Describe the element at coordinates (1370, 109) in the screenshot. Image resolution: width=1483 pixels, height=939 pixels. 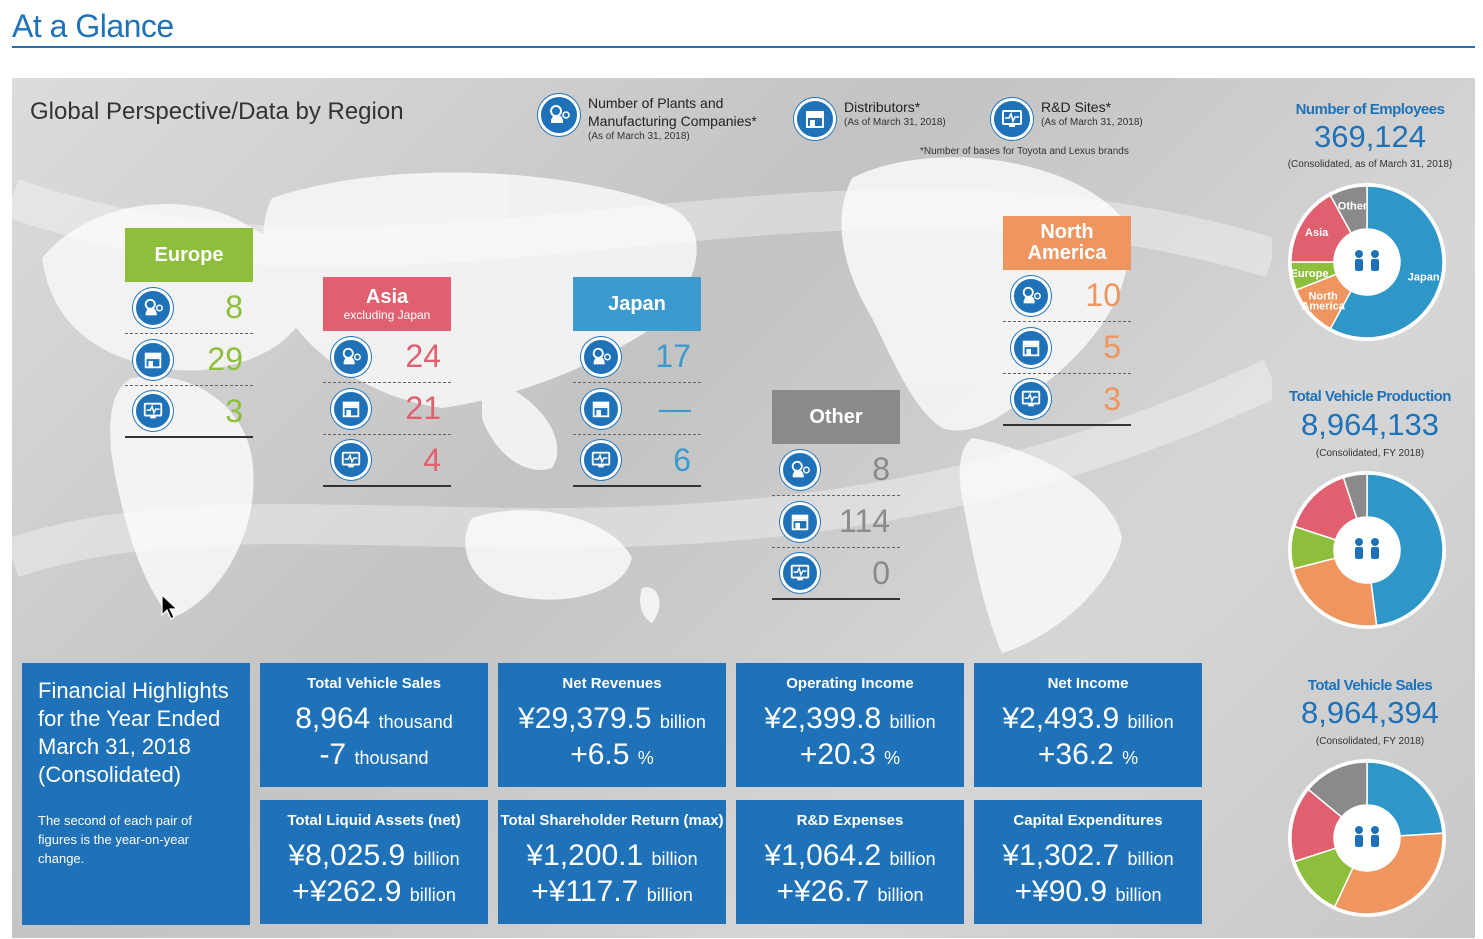
I see `employees-label: Number of Employees` at that location.